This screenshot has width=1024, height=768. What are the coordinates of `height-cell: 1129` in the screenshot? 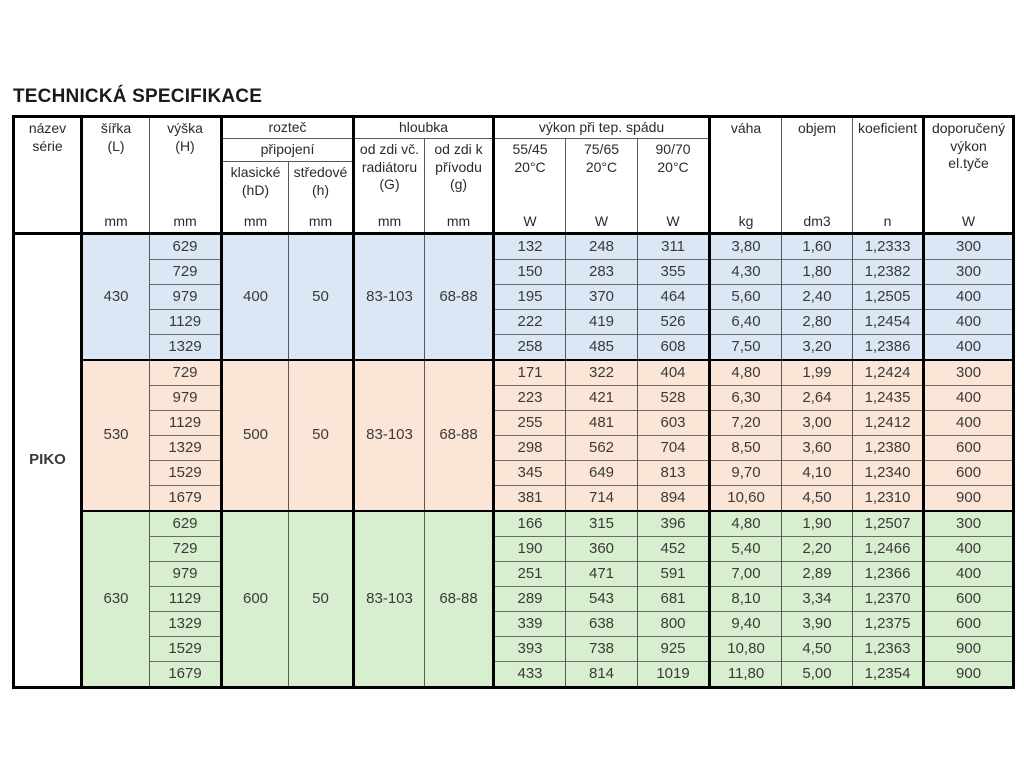 It's located at (186, 423).